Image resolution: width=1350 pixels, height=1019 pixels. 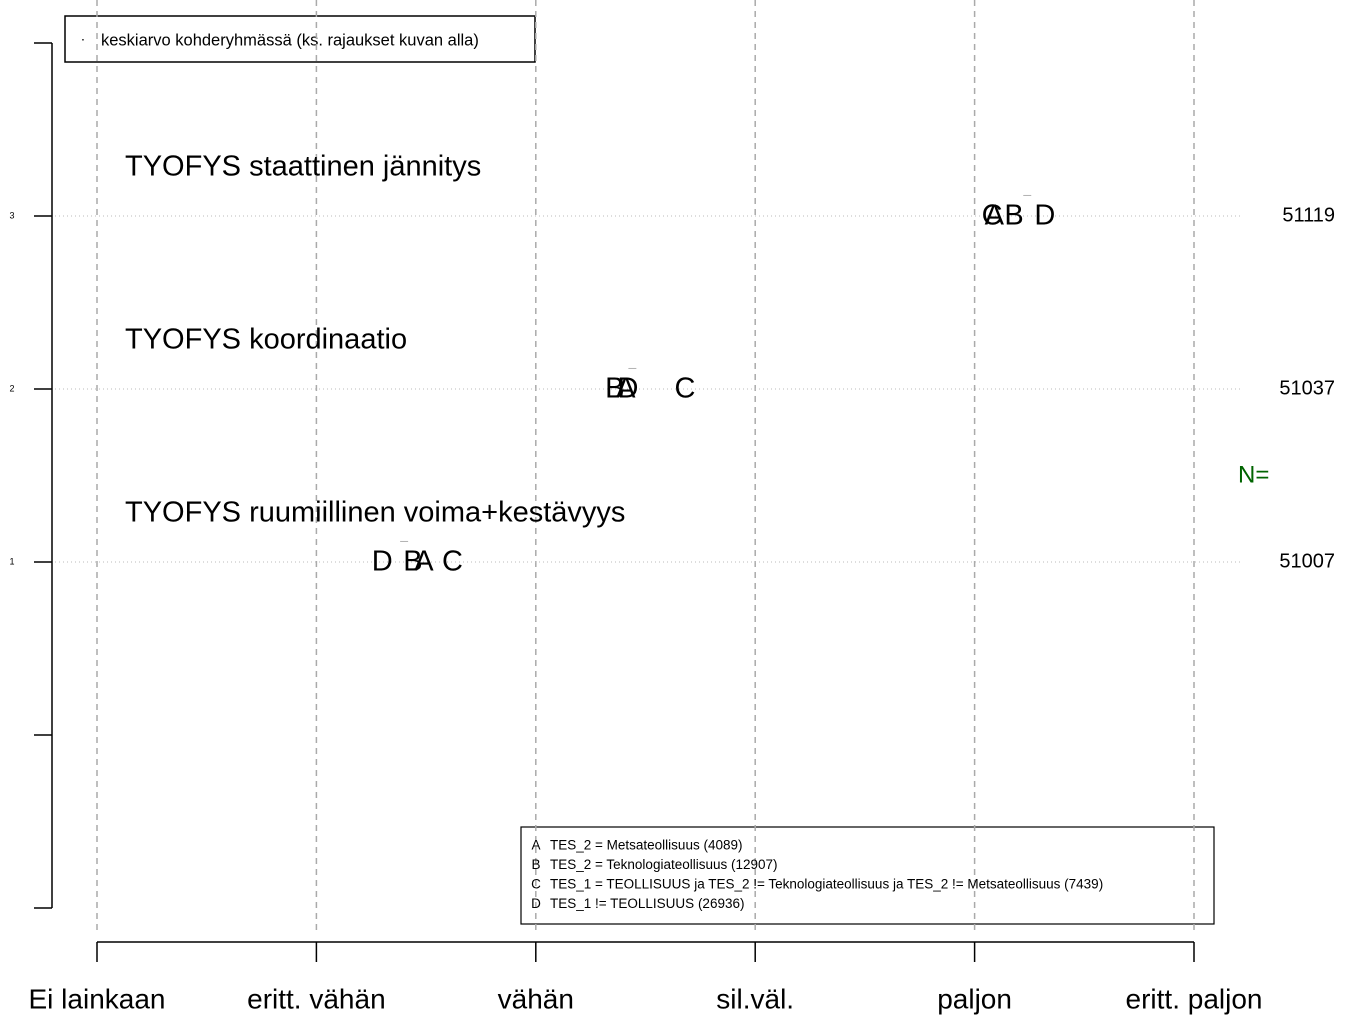 I want to click on key-letter: D, so click(x=536, y=903).